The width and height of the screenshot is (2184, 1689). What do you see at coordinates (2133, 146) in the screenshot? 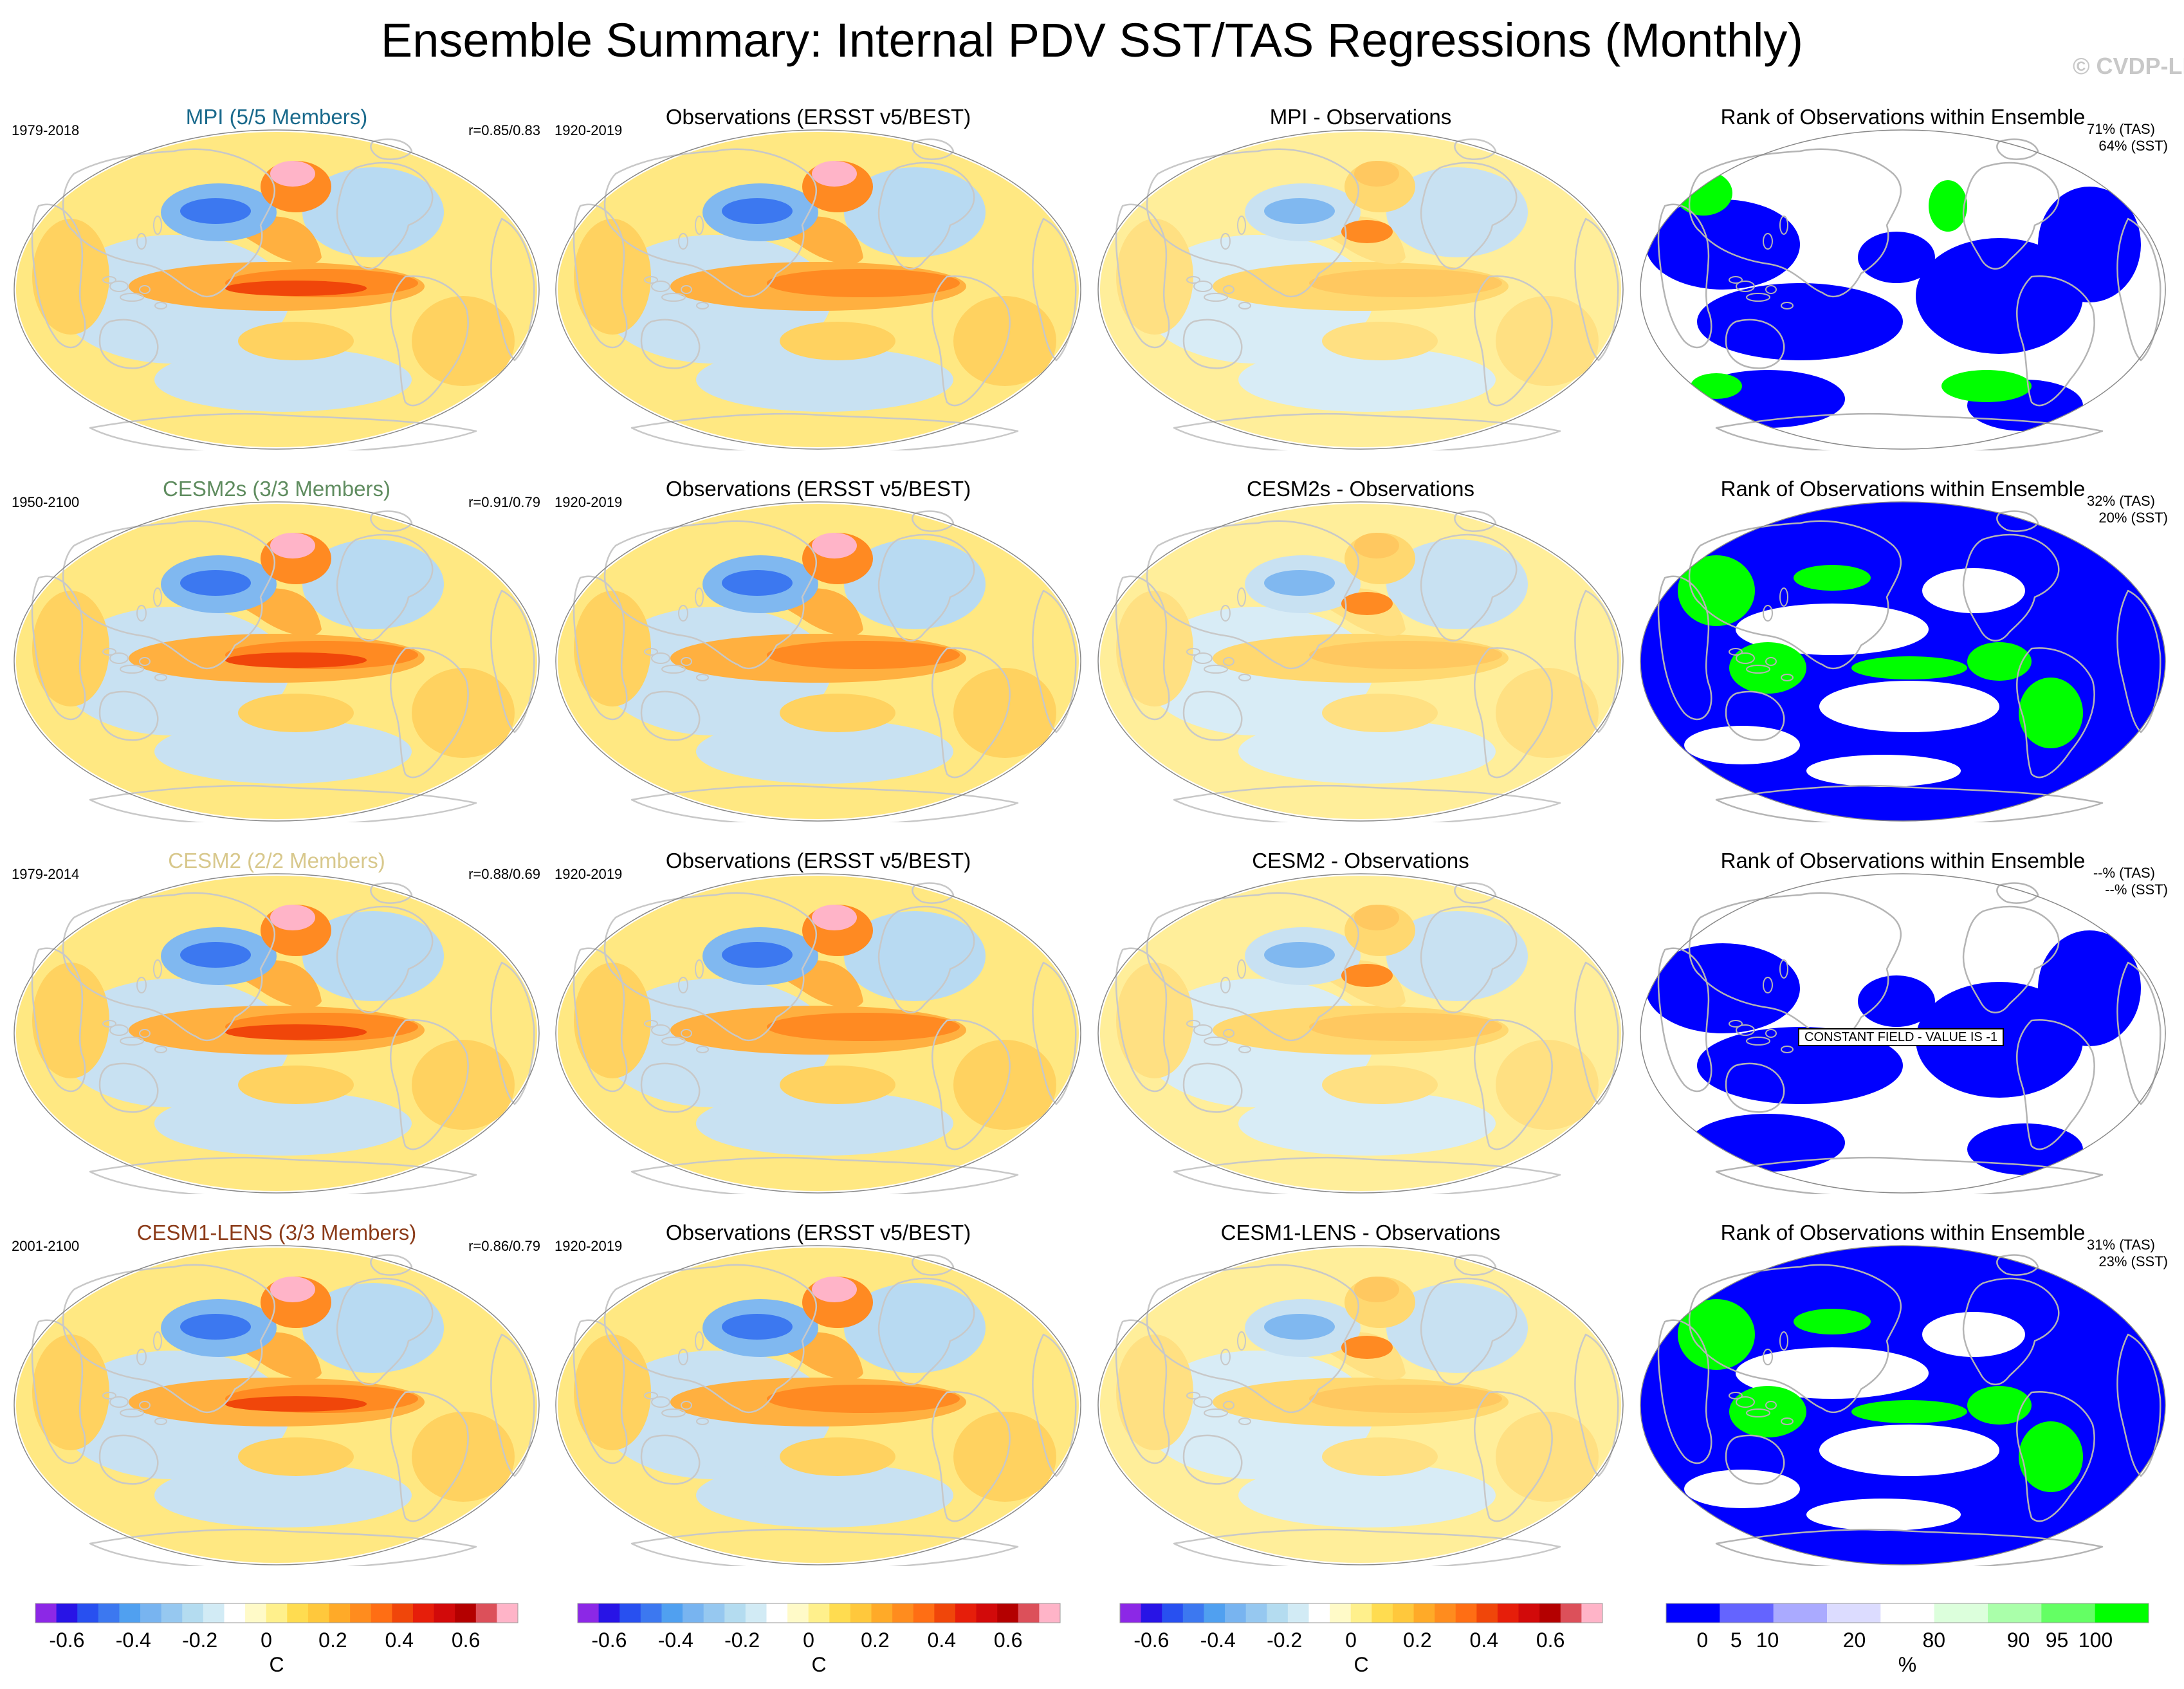
I see `rank-sst-r1: 64% (SST)` at bounding box center [2133, 146].